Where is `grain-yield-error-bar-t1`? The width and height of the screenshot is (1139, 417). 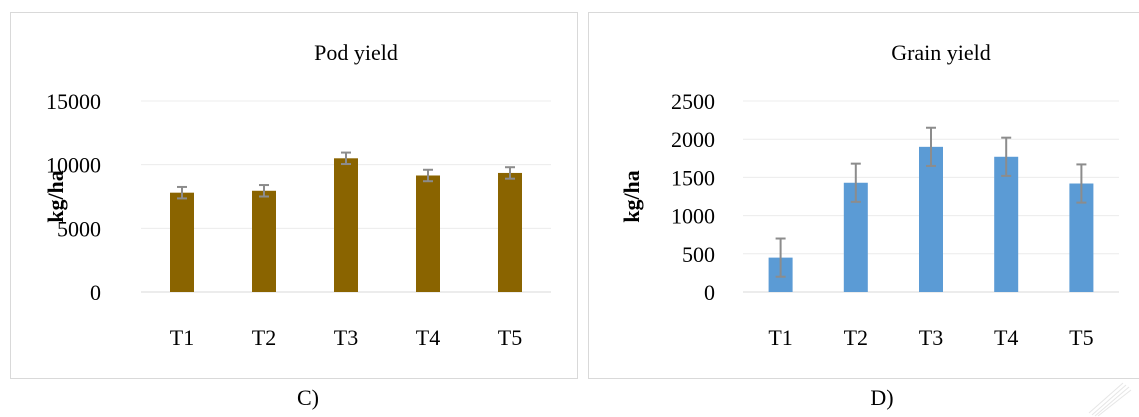
grain-yield-error-bar-t1 is located at coordinates (780, 257).